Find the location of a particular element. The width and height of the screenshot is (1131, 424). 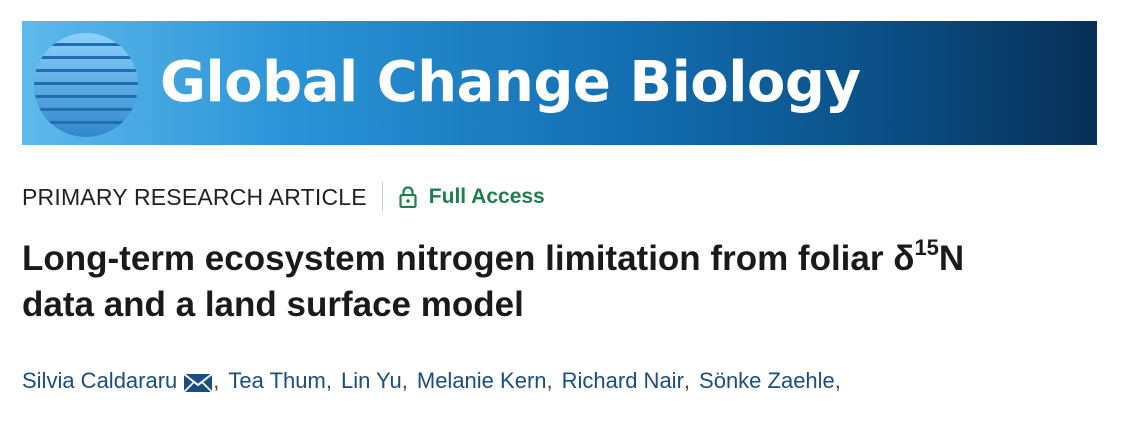

author-link: Silvia Caldararu is located at coordinates (100, 380).